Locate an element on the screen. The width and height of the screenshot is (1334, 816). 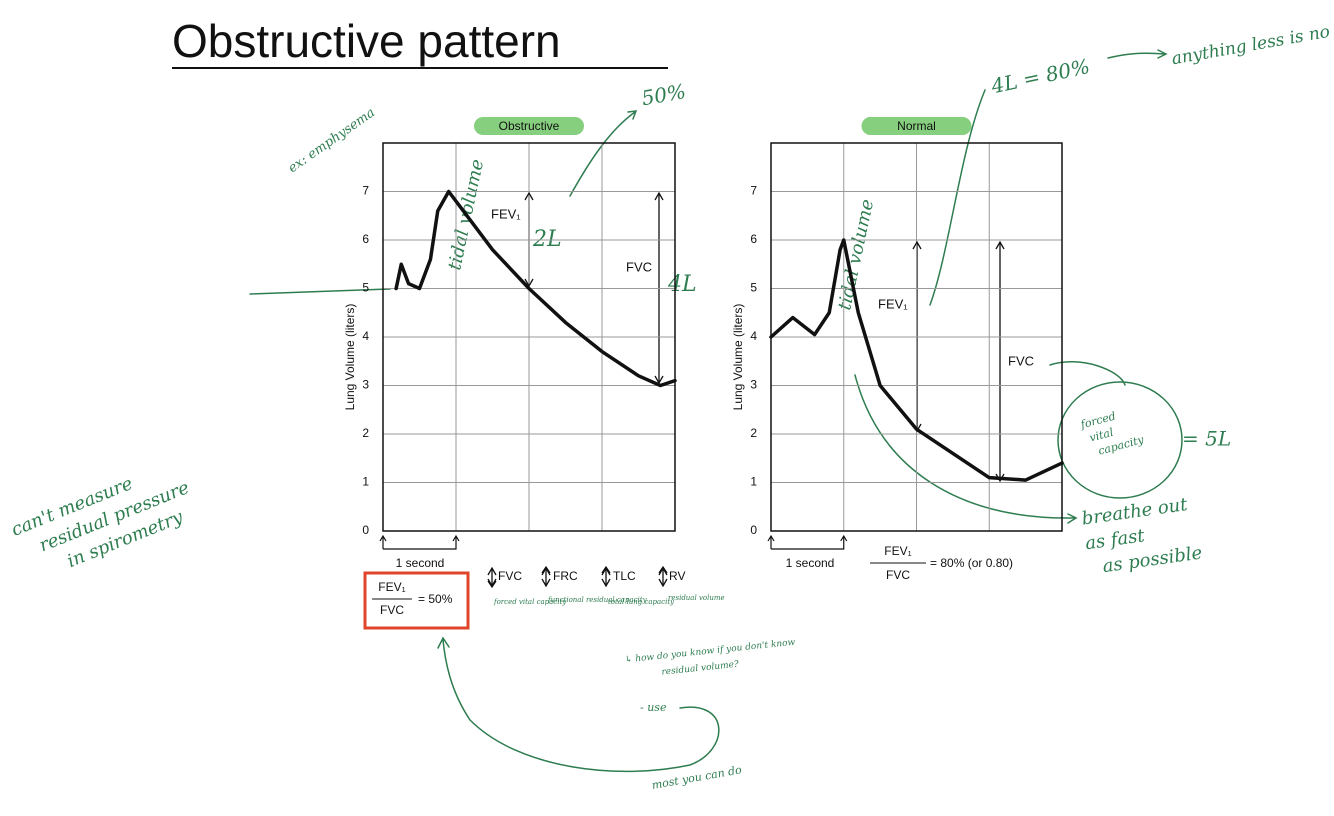
note: as fast is located at coordinates (1115, 539).